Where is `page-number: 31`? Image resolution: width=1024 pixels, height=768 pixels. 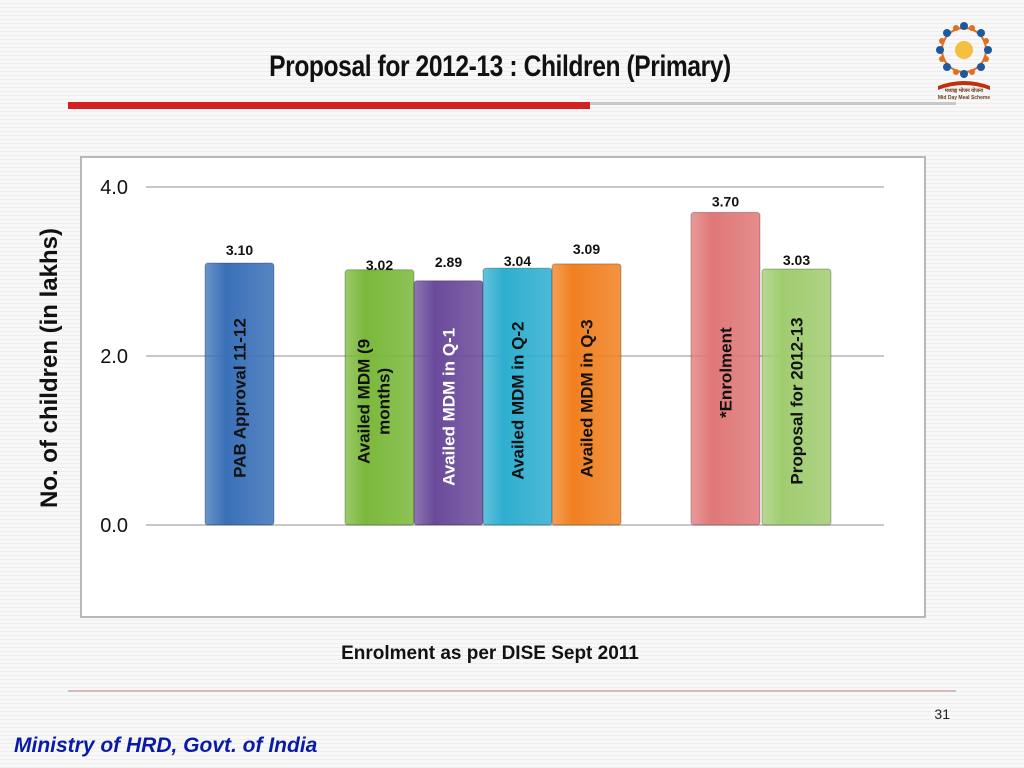 page-number: 31 is located at coordinates (942, 714).